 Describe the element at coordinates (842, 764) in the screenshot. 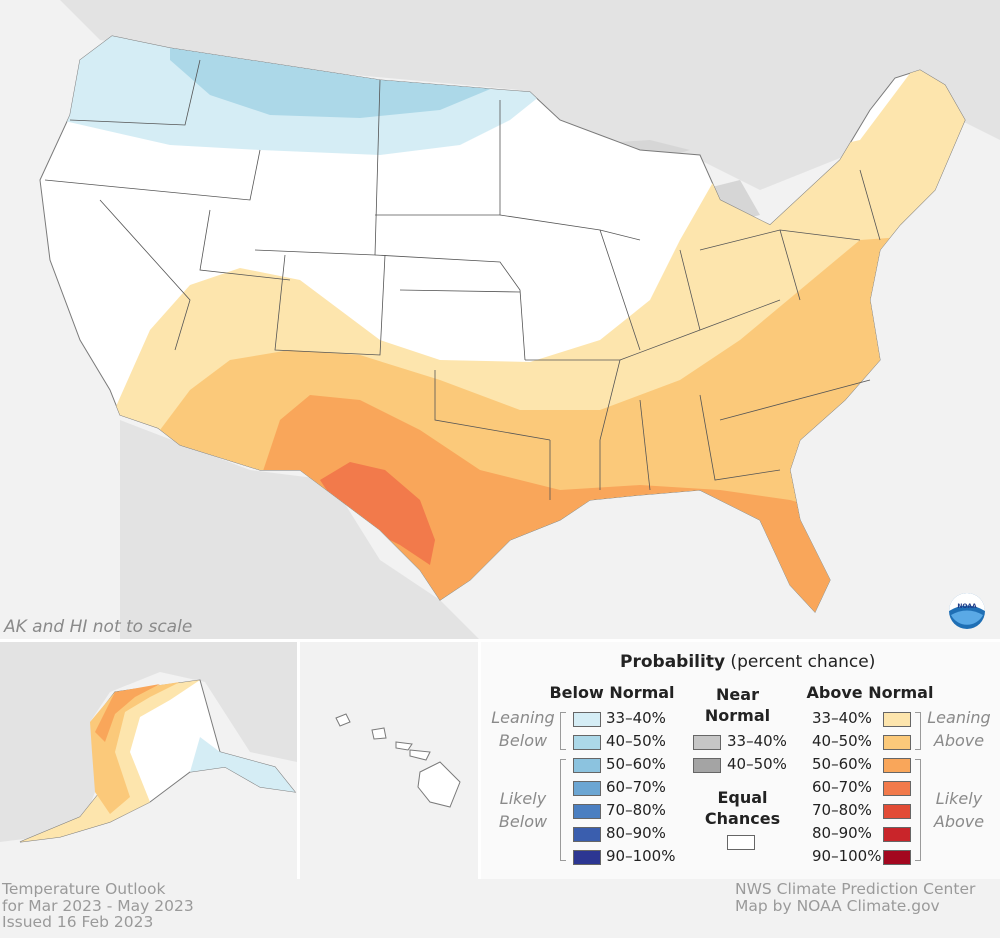

I see `above-normal-label: 50–60%` at that location.